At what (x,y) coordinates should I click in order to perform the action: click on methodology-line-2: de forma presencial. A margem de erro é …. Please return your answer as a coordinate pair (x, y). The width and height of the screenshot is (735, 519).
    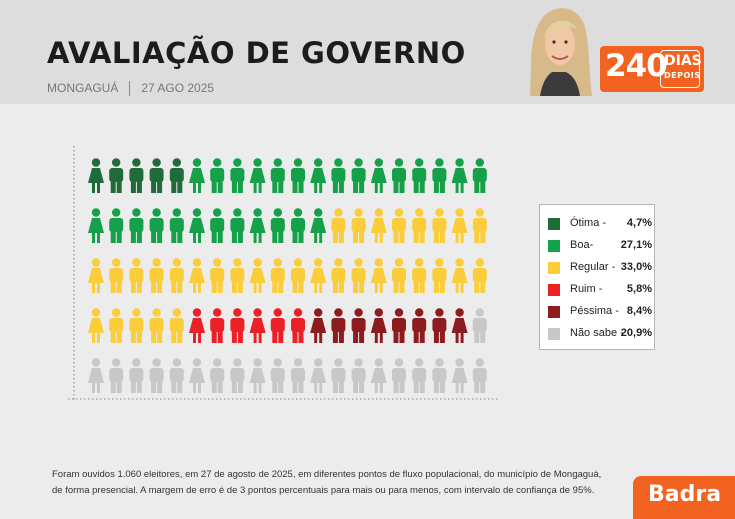
    Looking at the image, I should click on (323, 490).